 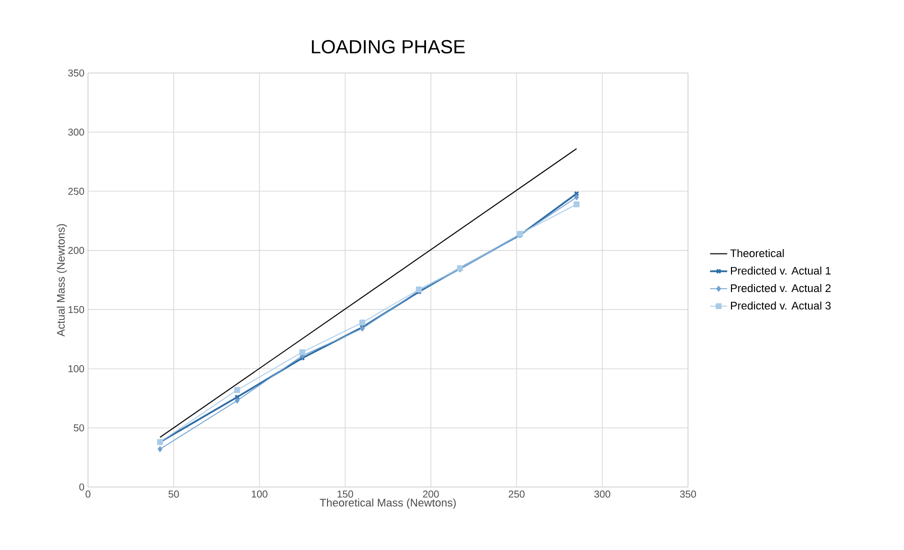 I want to click on y-tick-label: 150, so click(x=76, y=310).